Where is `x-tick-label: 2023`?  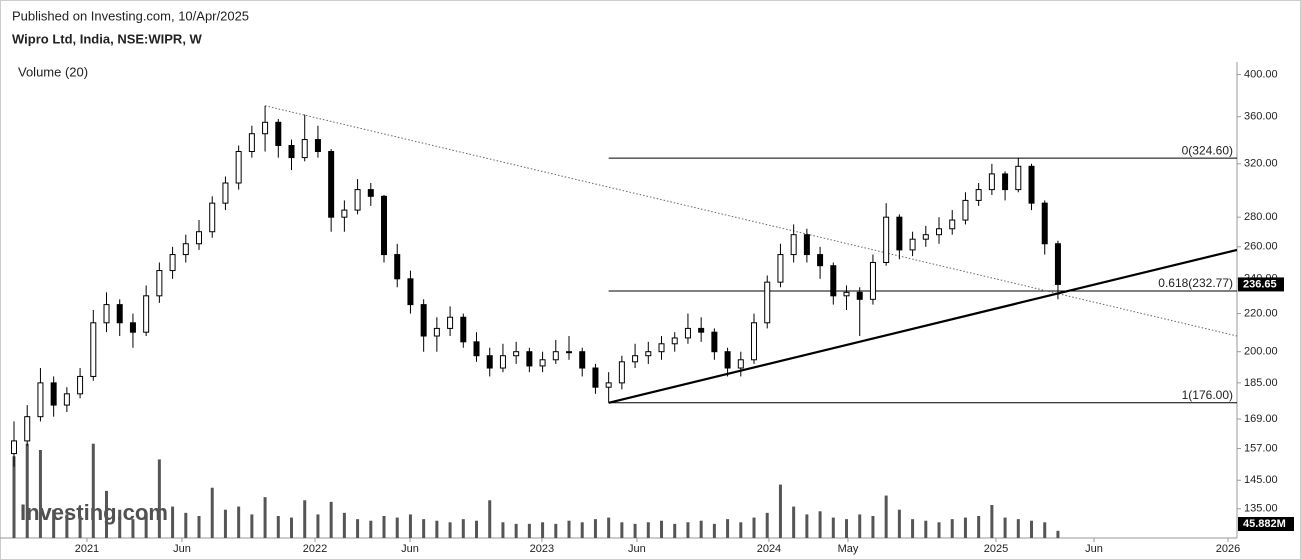 x-tick-label: 2023 is located at coordinates (542, 549).